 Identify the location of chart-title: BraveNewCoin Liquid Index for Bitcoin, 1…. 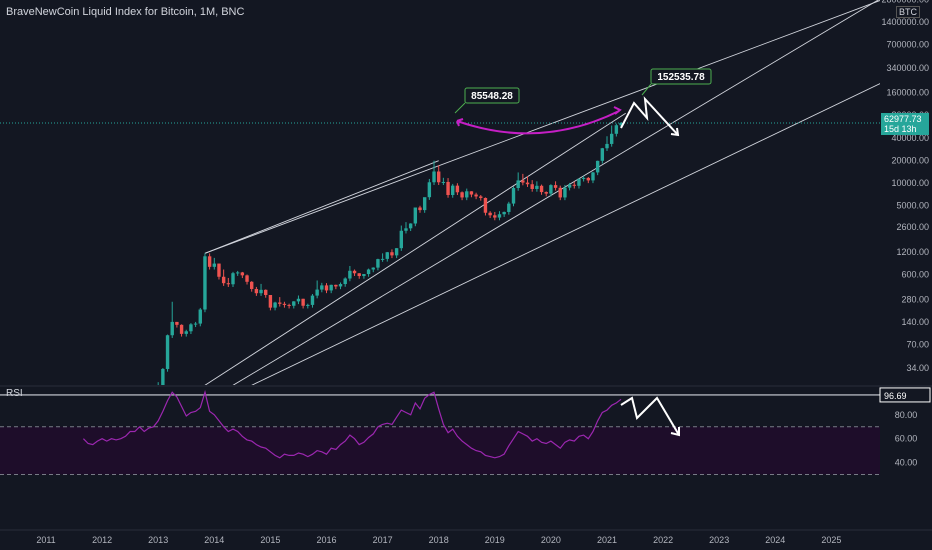
(125, 12).